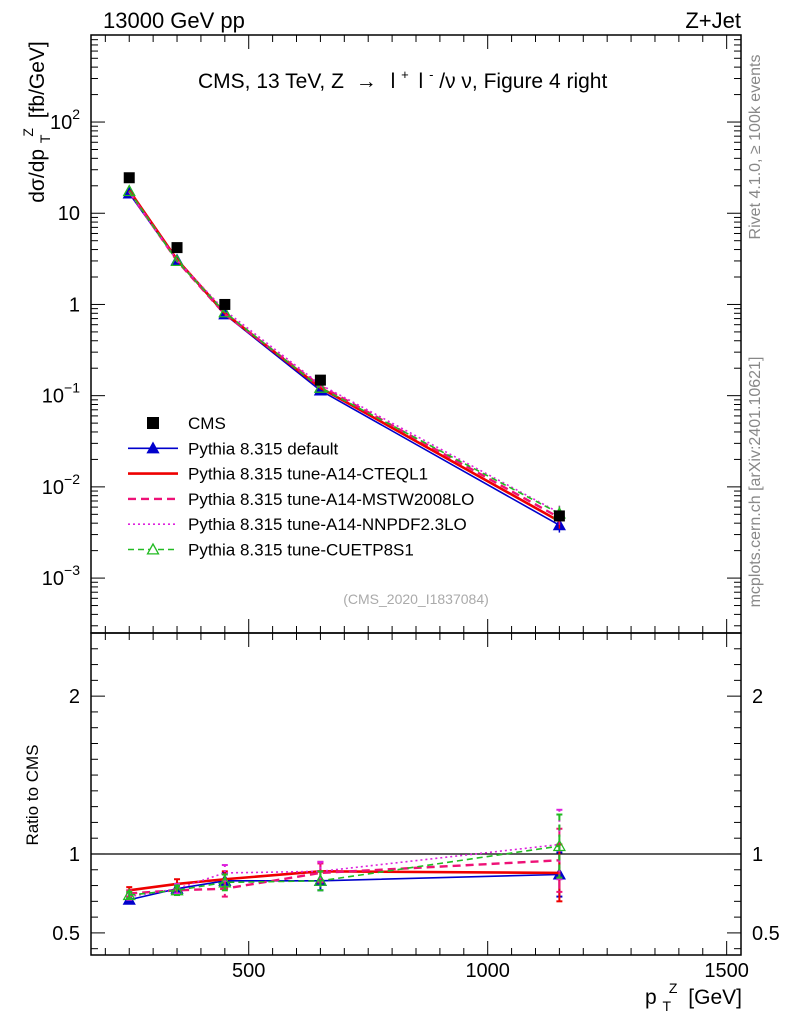 Image resolution: width=786 pixels, height=1024 pixels. What do you see at coordinates (673, 988) in the screenshot?
I see `xlabel-sup: Z` at bounding box center [673, 988].